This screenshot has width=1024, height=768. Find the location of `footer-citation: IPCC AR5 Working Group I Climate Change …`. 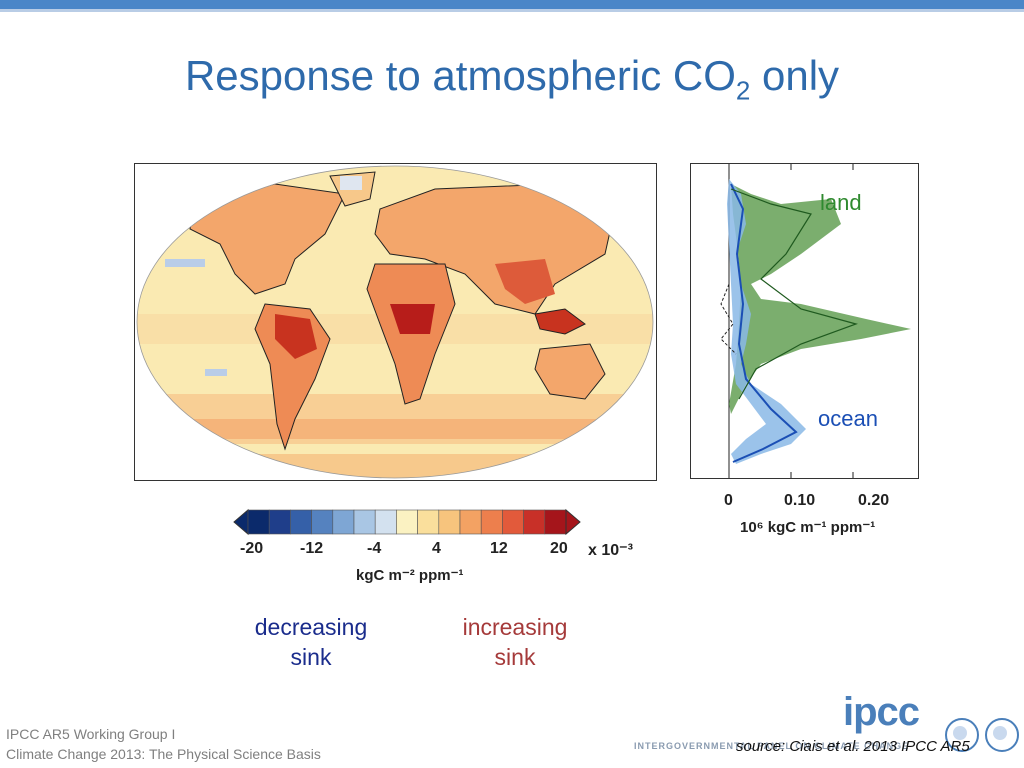

footer-citation: IPCC AR5 Working Group I Climate Change … is located at coordinates (163, 744).